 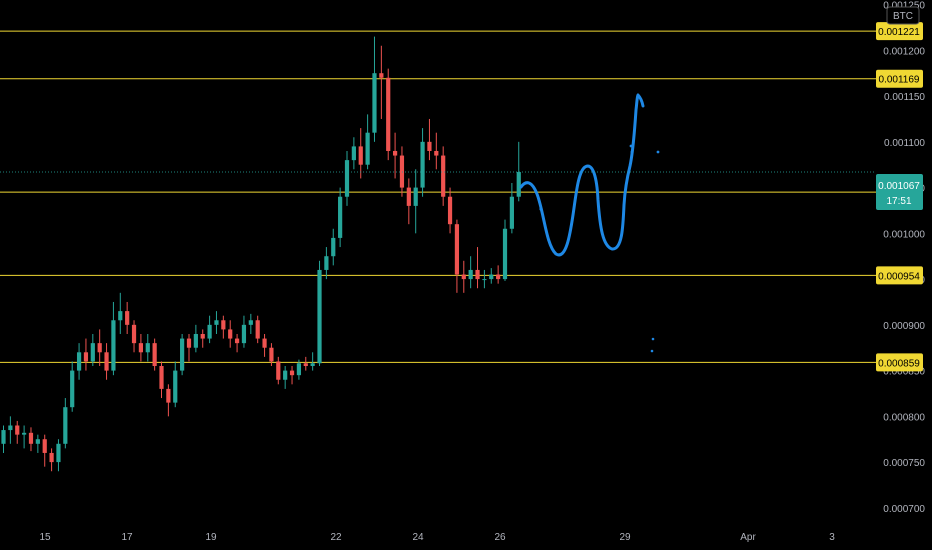 What do you see at coordinates (582, 175) in the screenshot?
I see `freehand-path` at bounding box center [582, 175].